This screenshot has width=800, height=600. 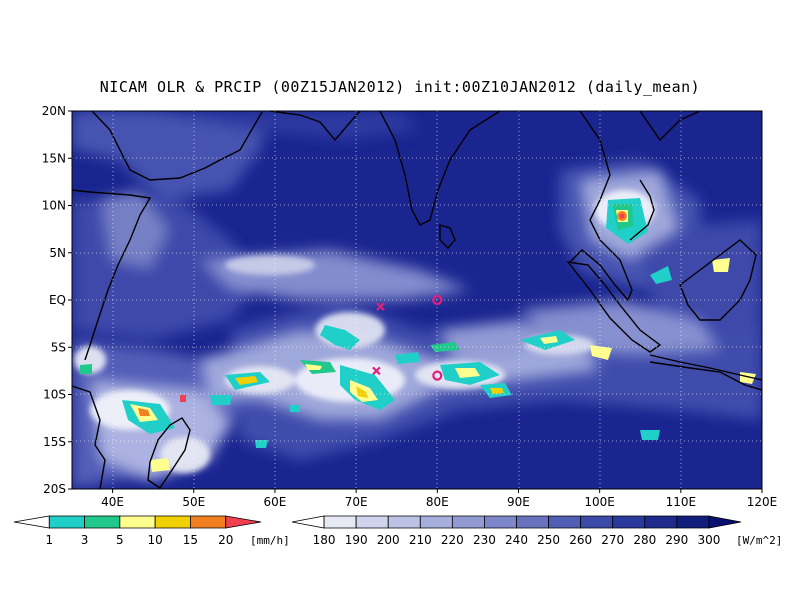 I want to click on colorbar-label: 10, so click(x=155, y=540).